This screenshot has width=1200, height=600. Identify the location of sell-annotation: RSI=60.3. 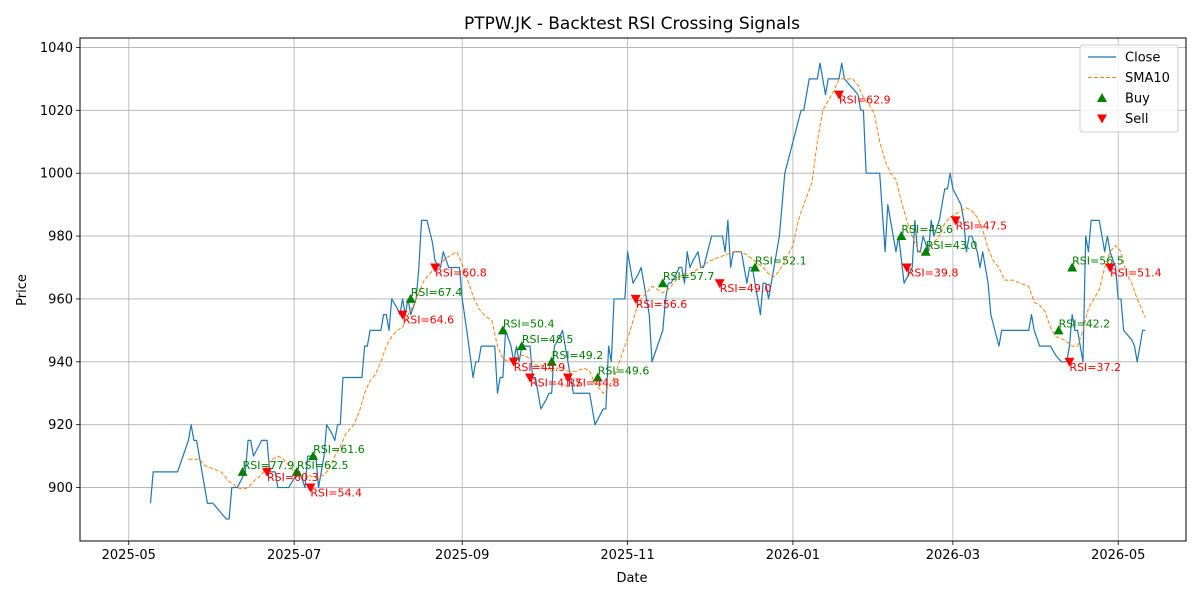
(293, 477).